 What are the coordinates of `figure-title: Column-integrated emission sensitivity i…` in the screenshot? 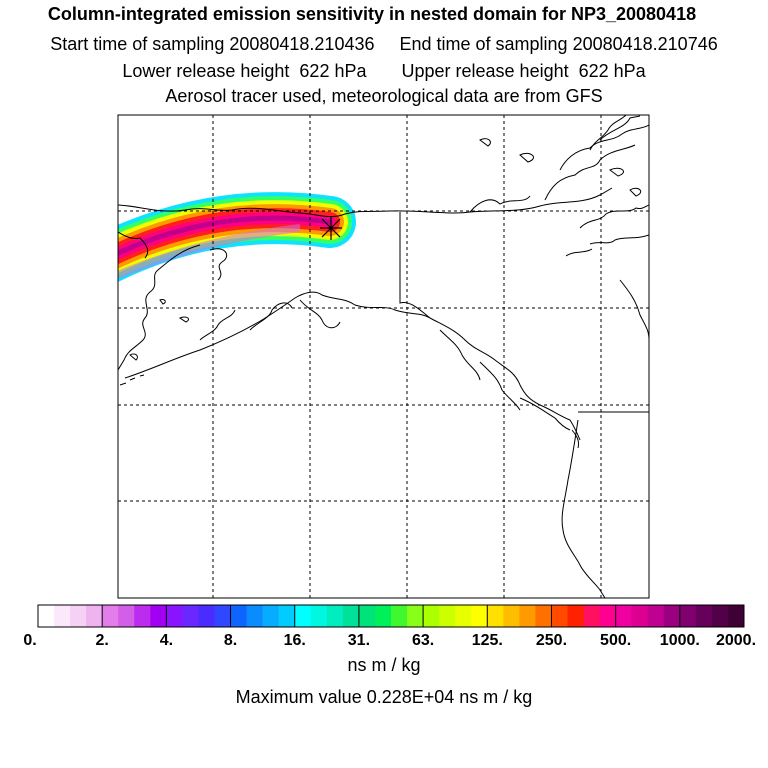 It's located at (372, 14).